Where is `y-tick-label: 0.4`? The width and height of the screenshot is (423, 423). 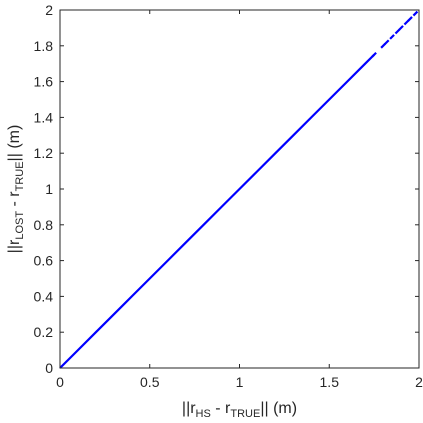 y-tick-label: 0.4 is located at coordinates (44, 296).